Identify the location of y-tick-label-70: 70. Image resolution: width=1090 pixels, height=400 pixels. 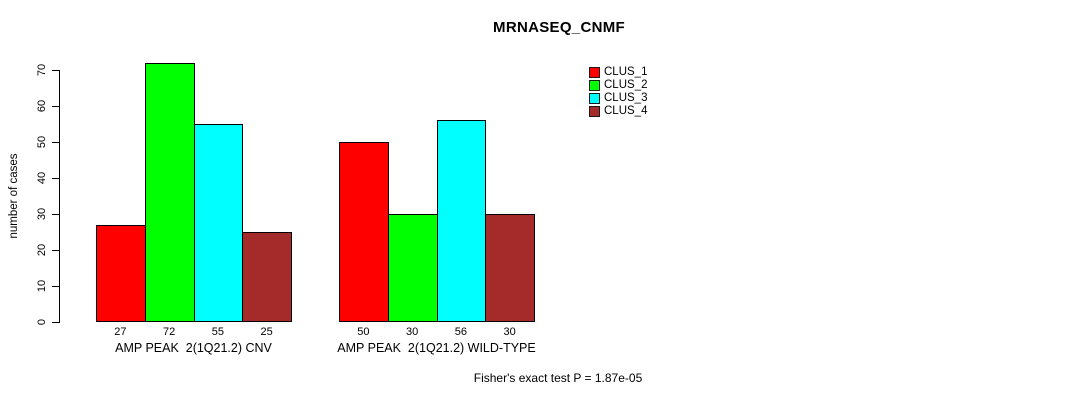
(42, 70).